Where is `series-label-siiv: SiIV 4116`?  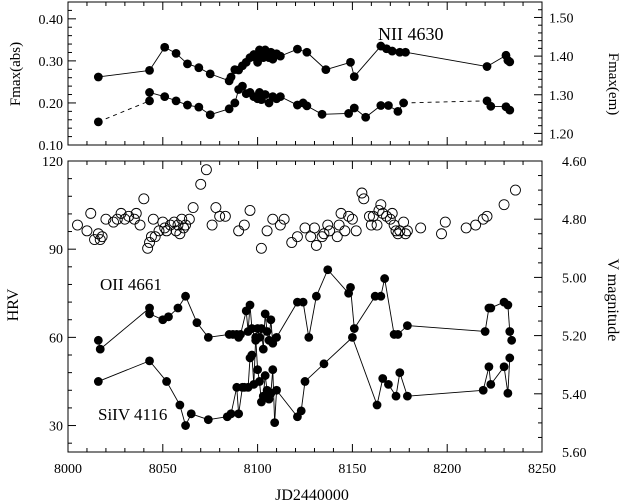 series-label-siiv: SiIV 4116 is located at coordinates (132, 414).